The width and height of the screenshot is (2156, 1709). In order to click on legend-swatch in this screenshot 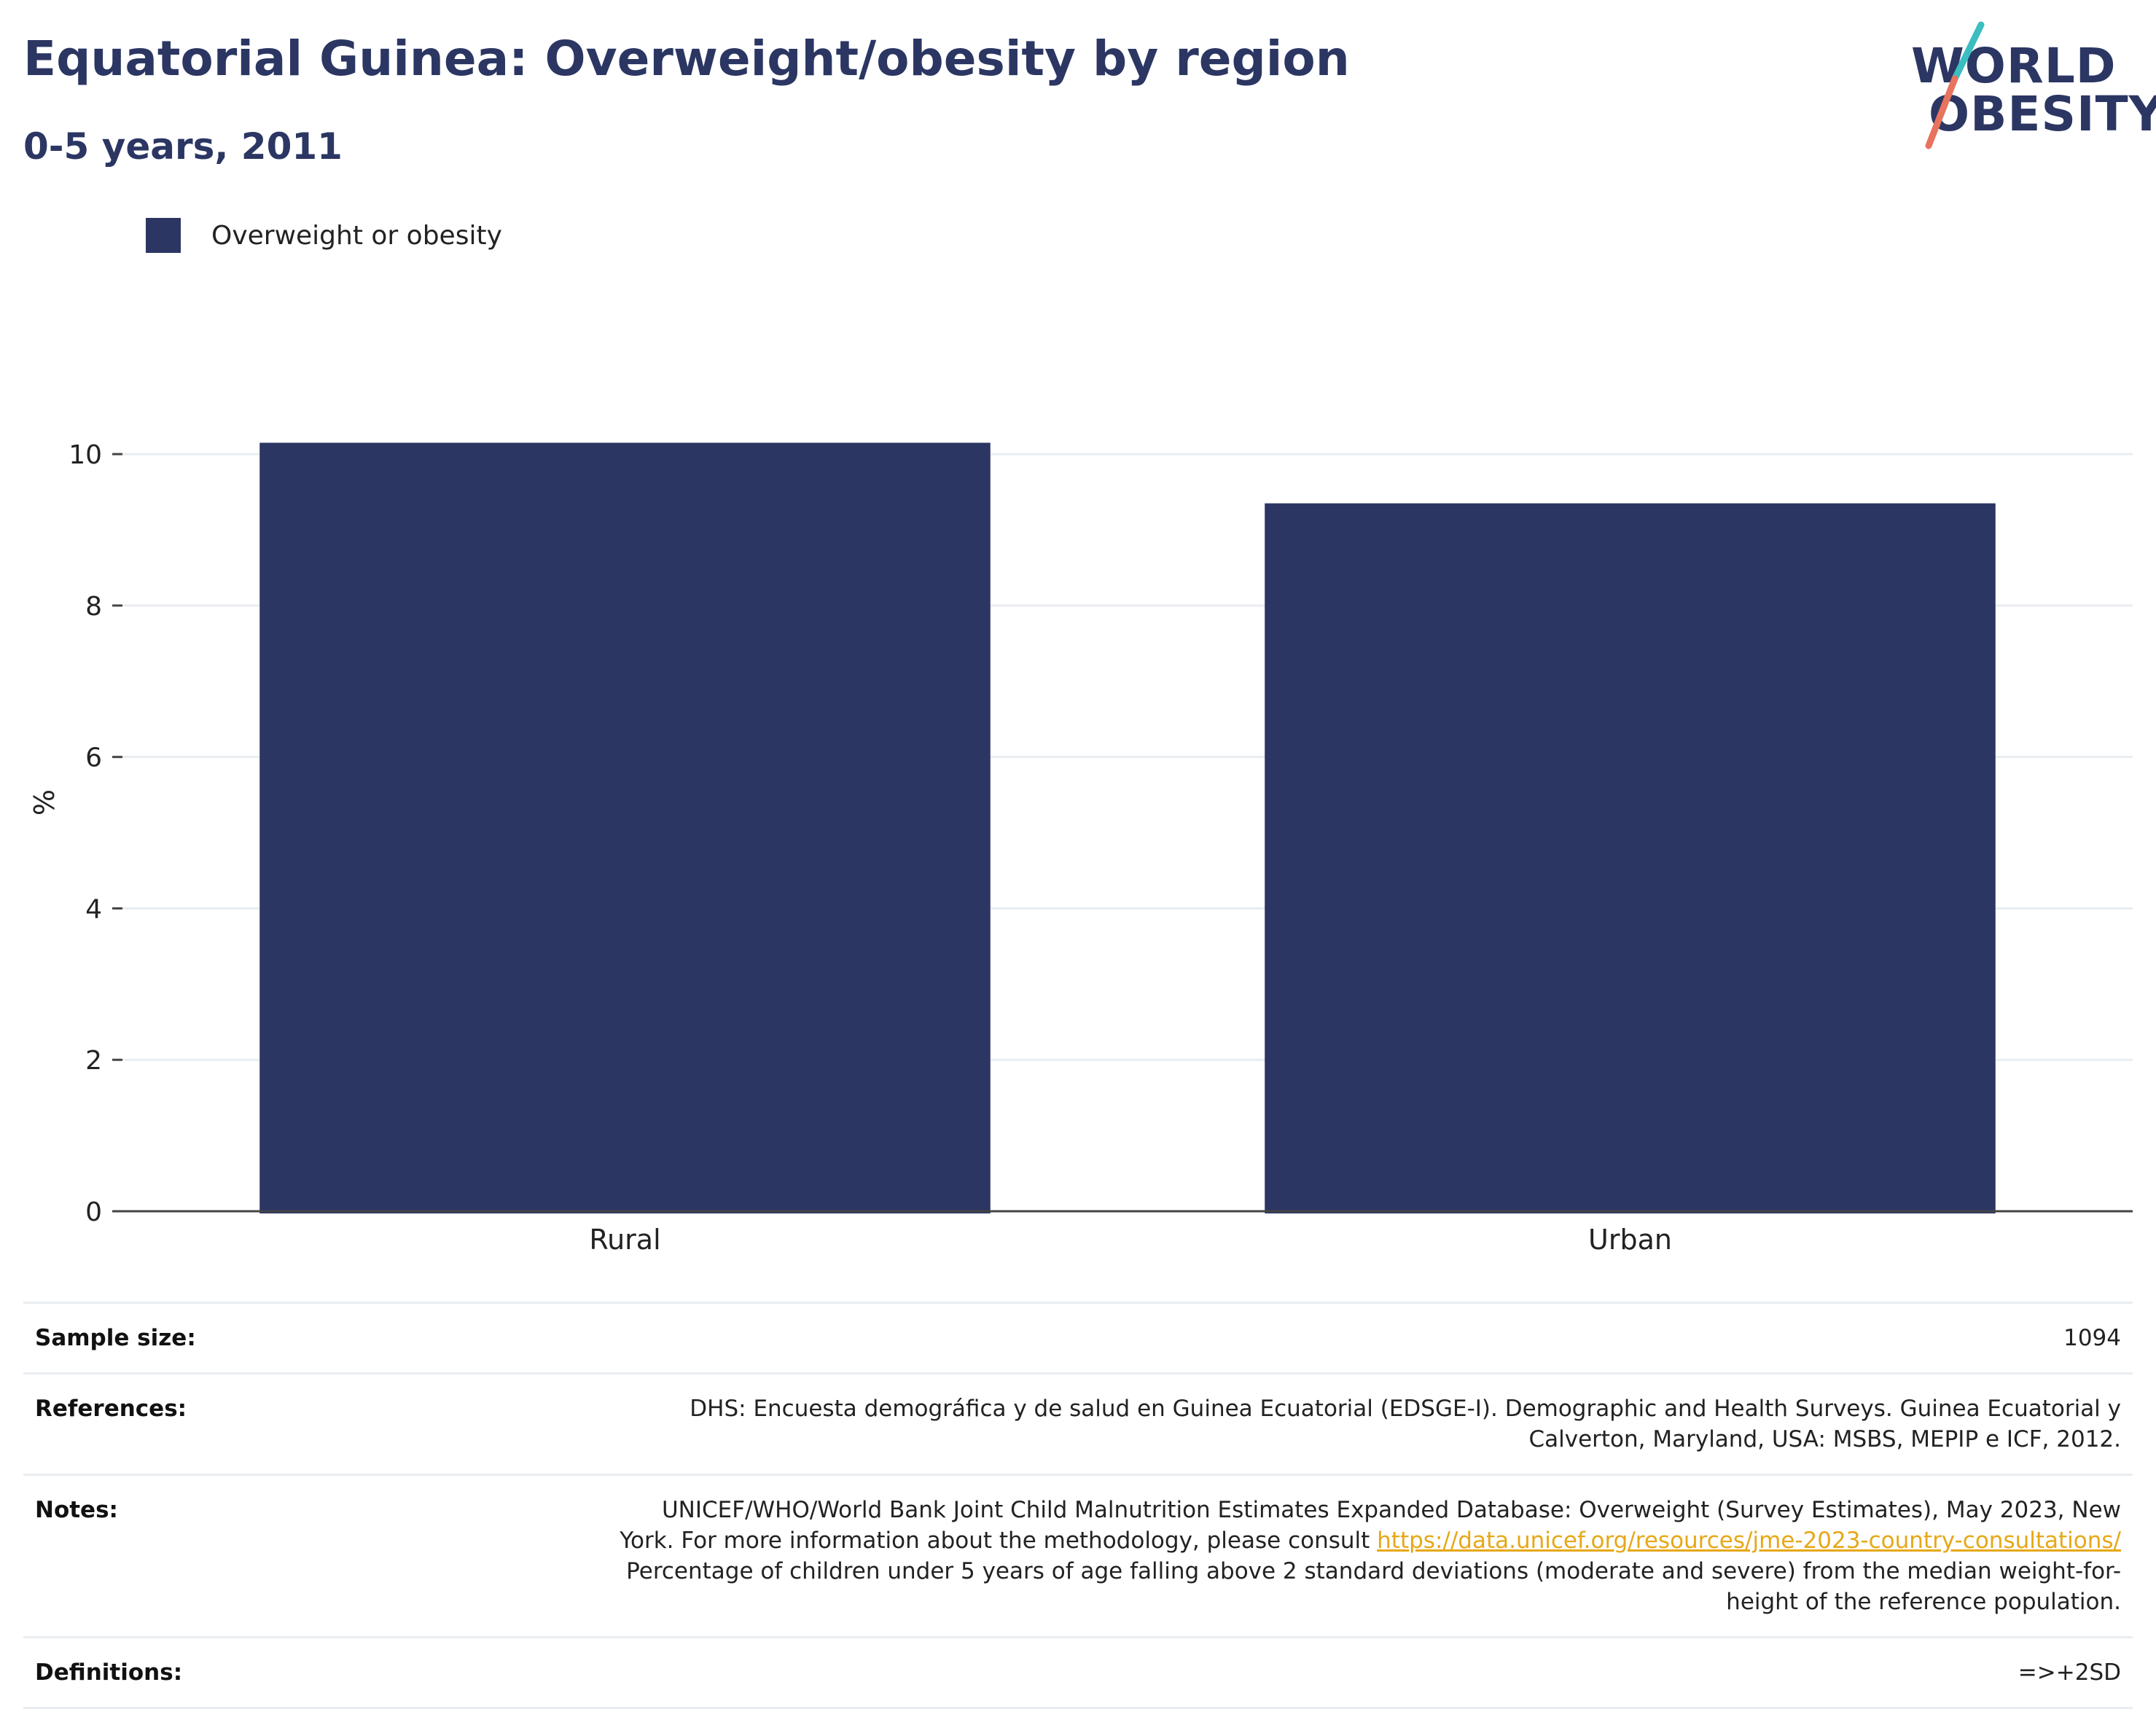, I will do `click(163, 236)`.